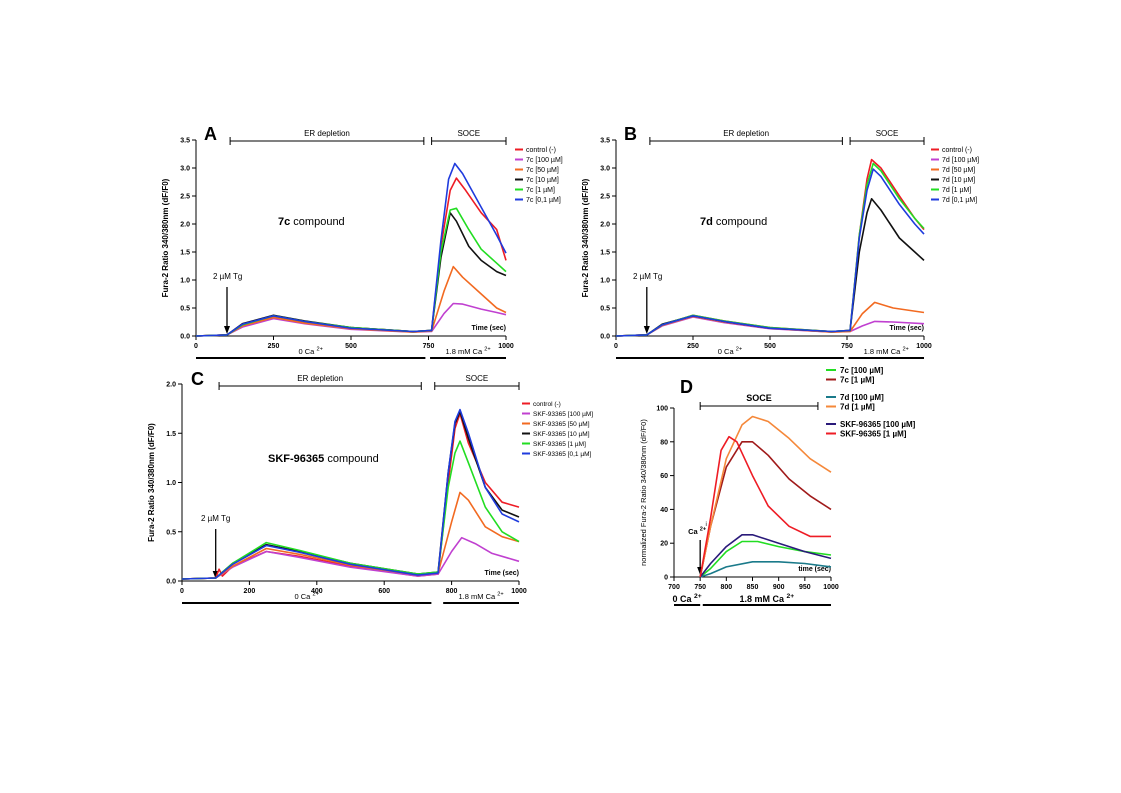  What do you see at coordinates (384, 591) in the screenshot?
I see `x-tick-label: 600` at bounding box center [384, 591].